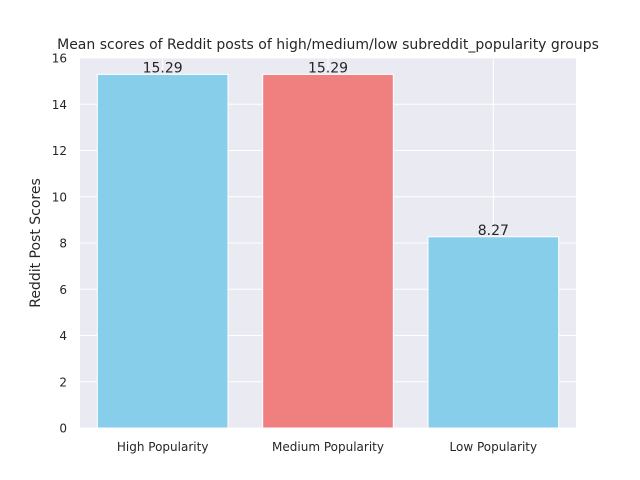 The width and height of the screenshot is (640, 480). I want to click on y-tick-label: 0, so click(63, 429).